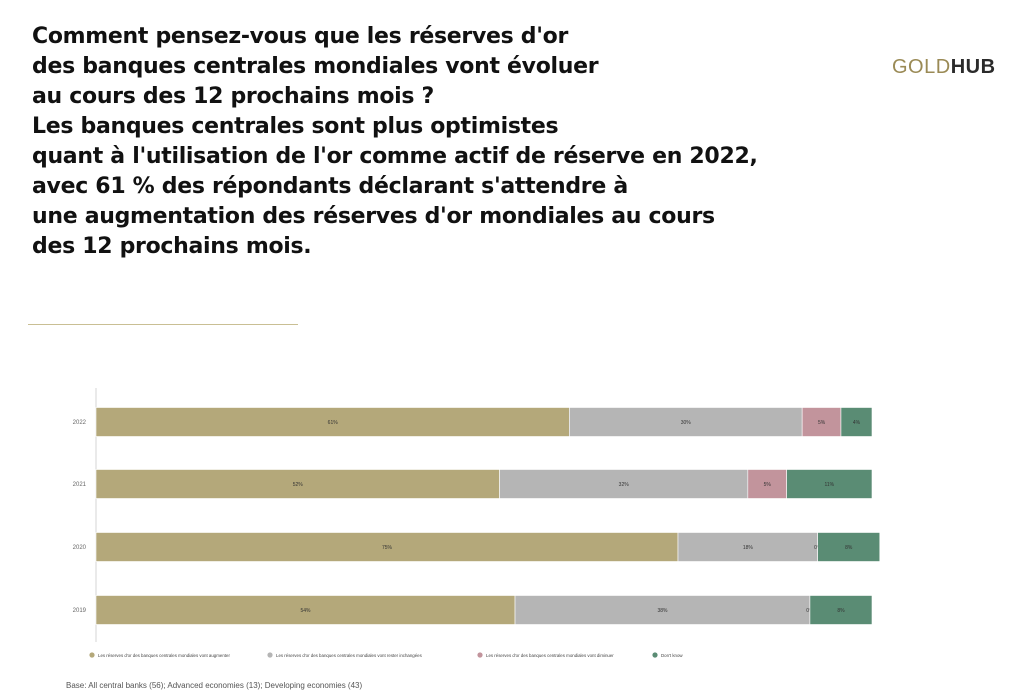  I want to click on goldhub-logo: GOLDHUB, so click(944, 67).